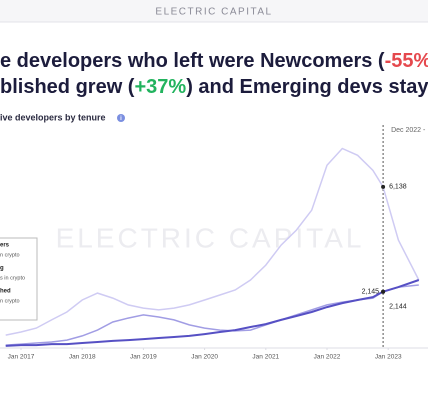 Image resolution: width=428 pixels, height=400 pixels. What do you see at coordinates (82, 357) in the screenshot?
I see `x-tick-label: Jan 2018` at bounding box center [82, 357].